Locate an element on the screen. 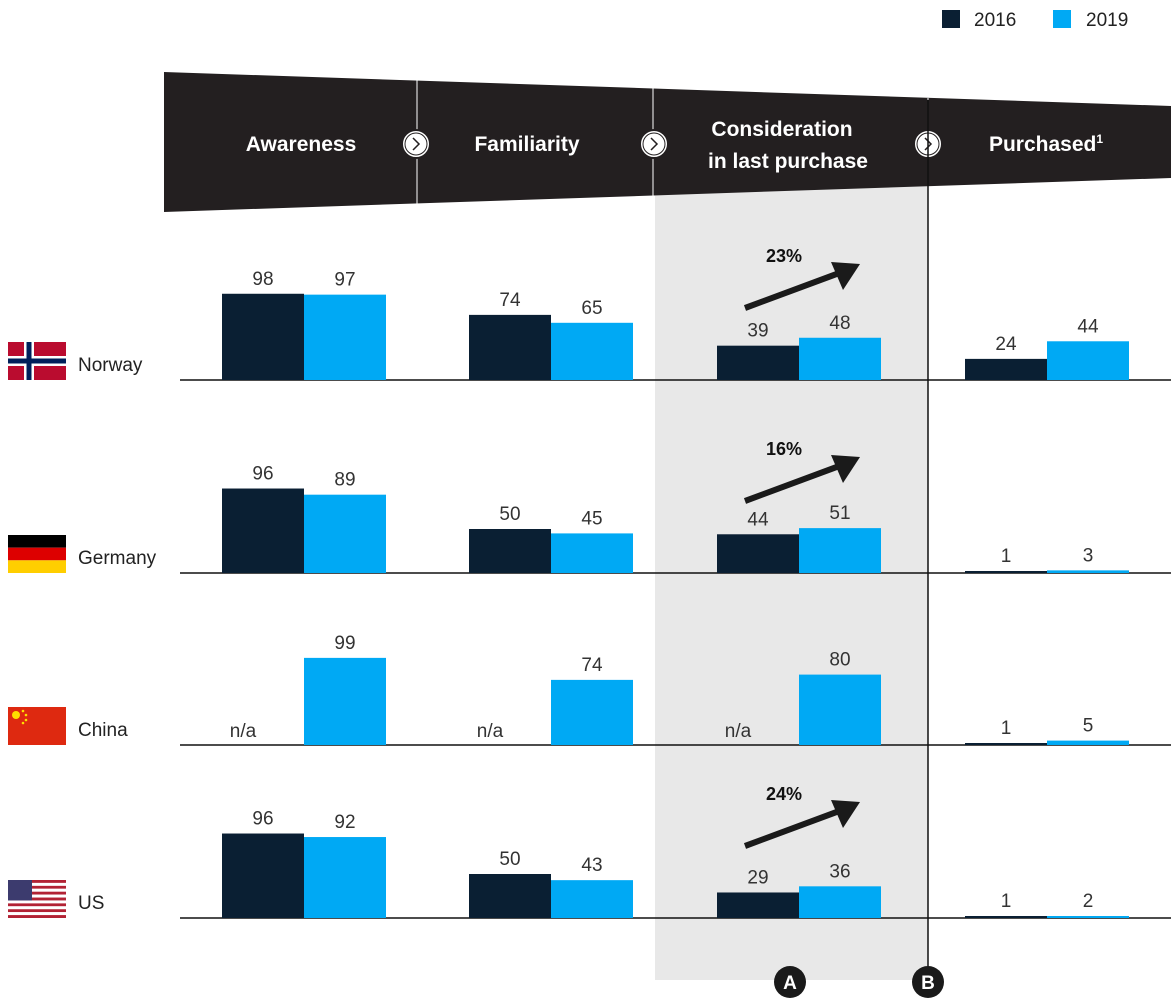 This screenshot has height=1001, width=1171. country-label-germany: Germany is located at coordinates (117, 558).